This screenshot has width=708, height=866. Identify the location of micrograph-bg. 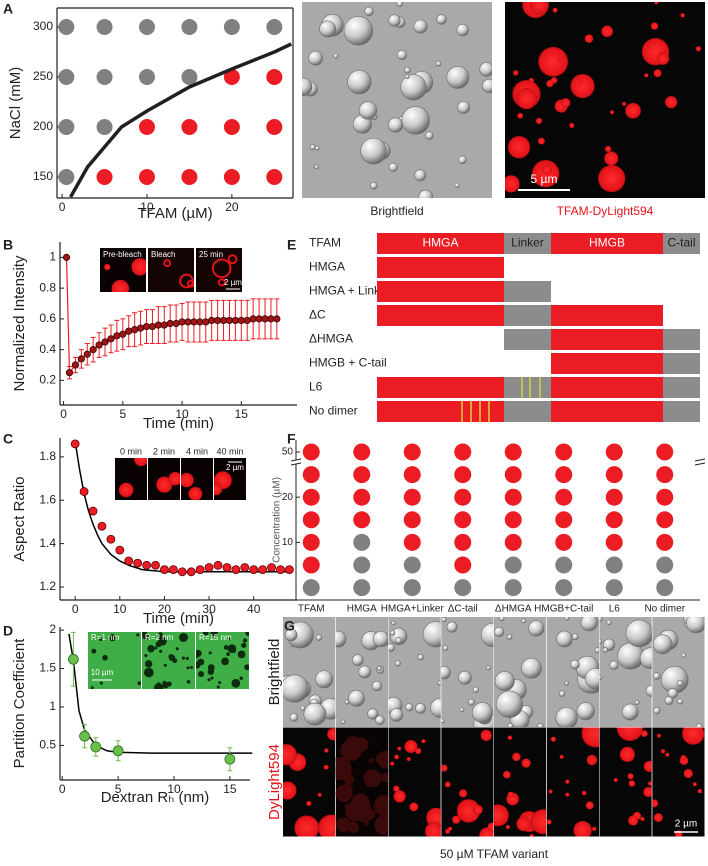
(171, 270).